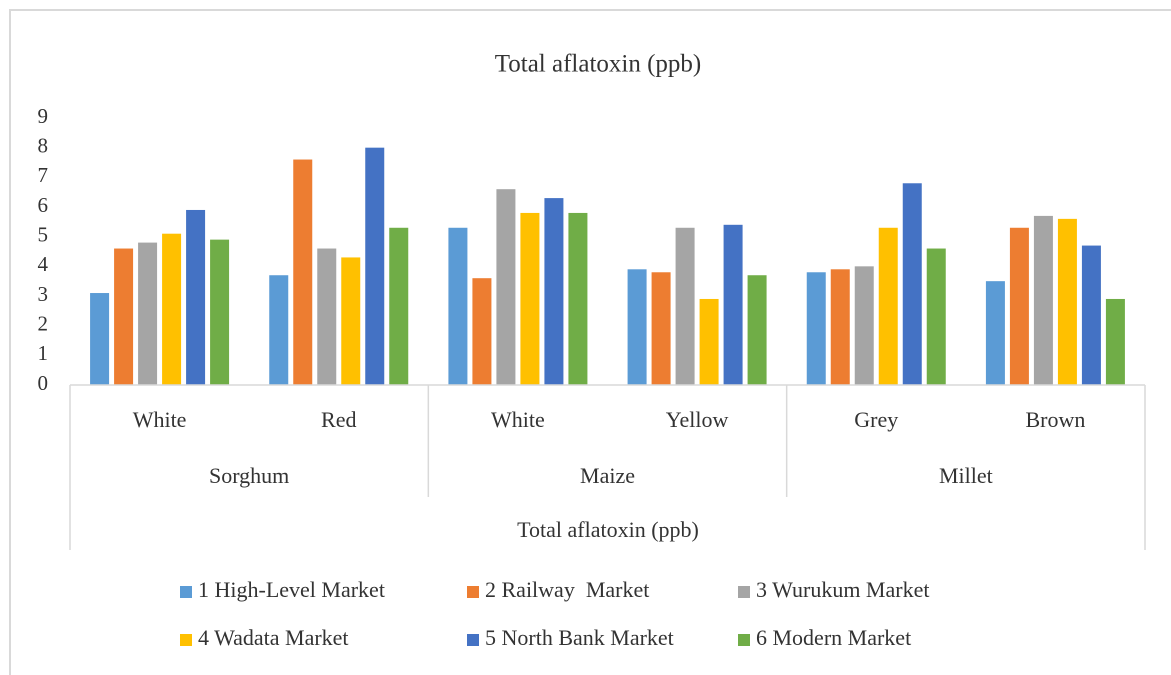 The width and height of the screenshot is (1171, 675). I want to click on x-axis-title: Total aflatoxin (ppb), so click(608, 529).